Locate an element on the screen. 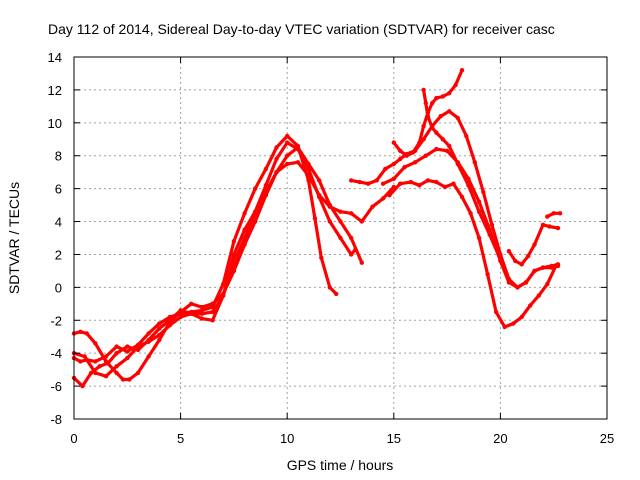 The image size is (640, 480). x-tick-label: 10 is located at coordinates (287, 438).